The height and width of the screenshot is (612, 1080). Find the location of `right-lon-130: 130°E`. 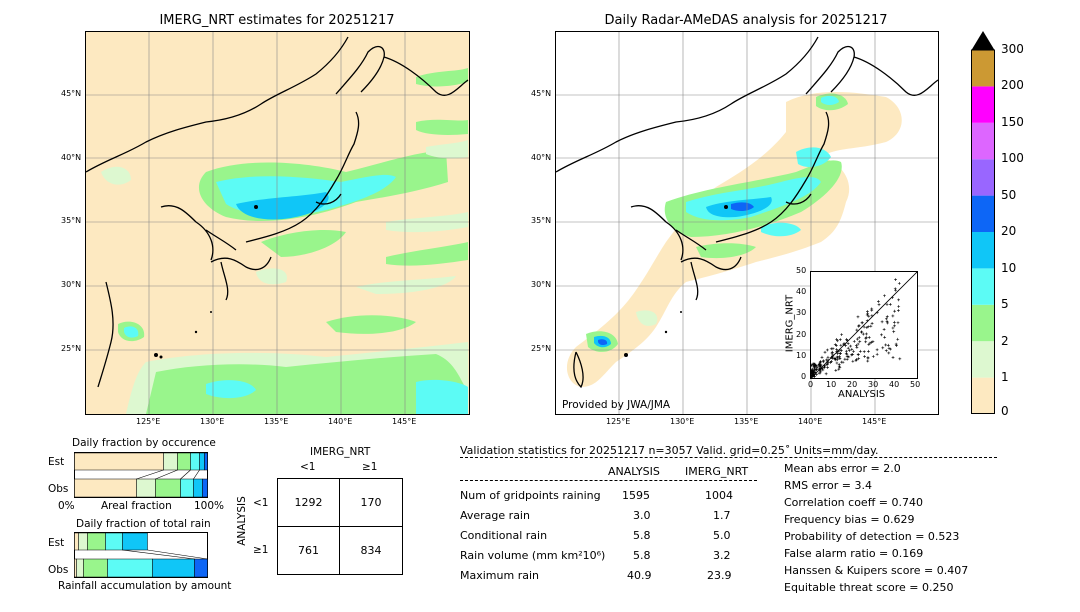

right-lon-130: 130°E is located at coordinates (682, 421).